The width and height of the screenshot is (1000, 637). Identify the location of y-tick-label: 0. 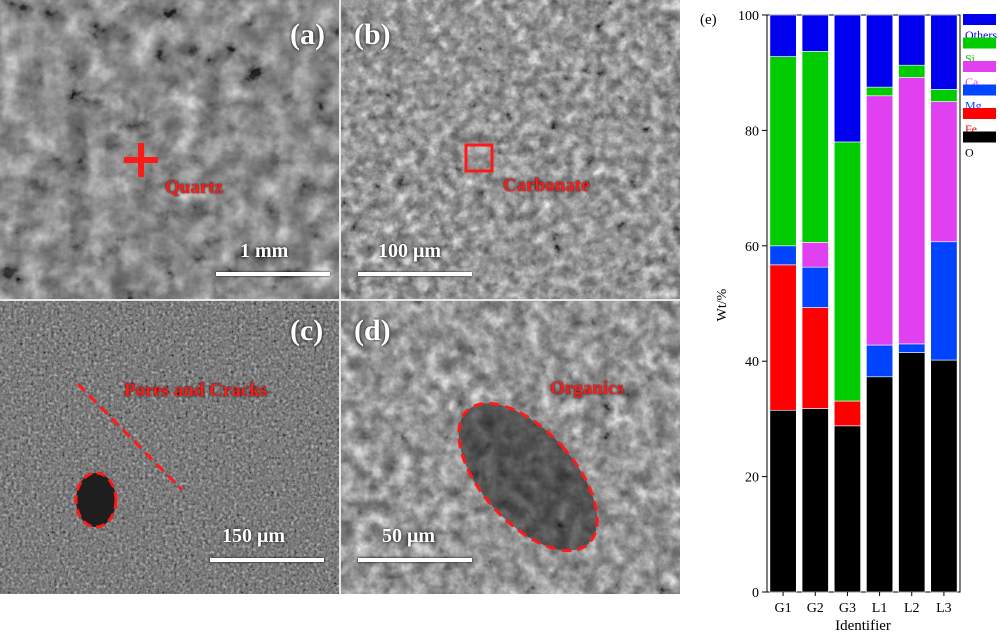
(755, 593).